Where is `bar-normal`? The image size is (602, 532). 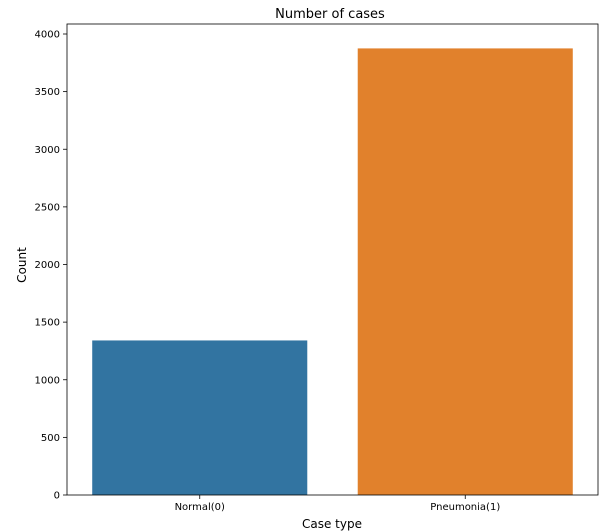
bar-normal is located at coordinates (200, 417).